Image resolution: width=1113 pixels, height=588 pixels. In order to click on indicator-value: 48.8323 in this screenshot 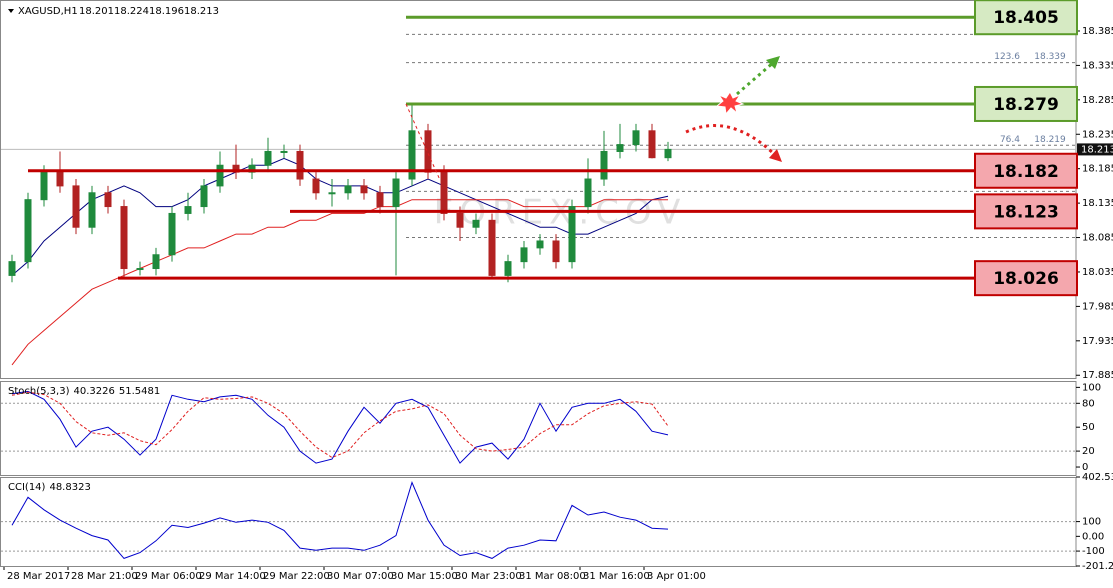, I will do `click(69, 487)`.